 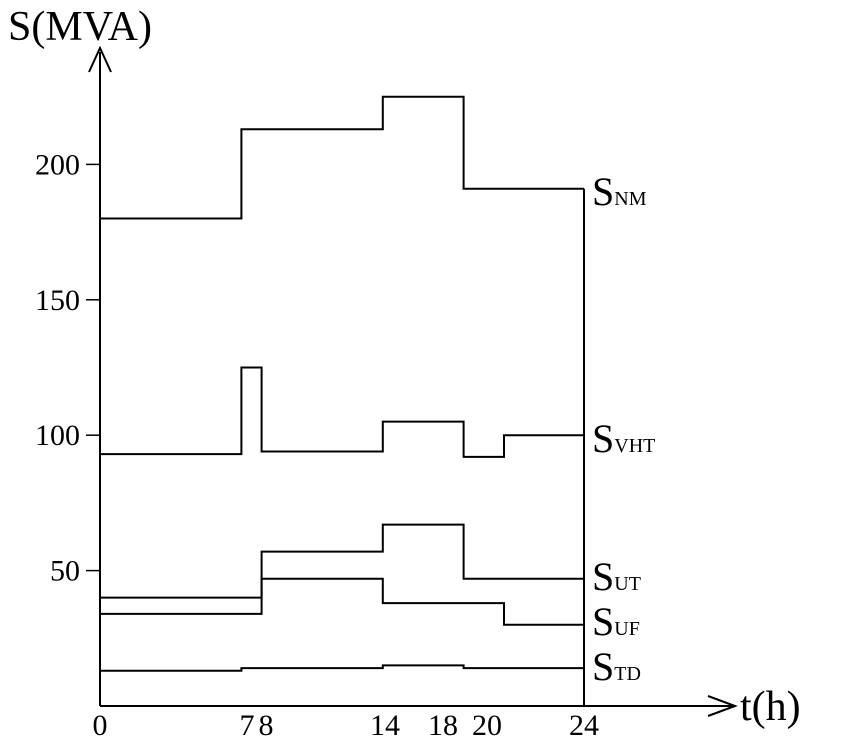 What do you see at coordinates (67, 368) in the screenshot?
I see `y-ticks: 50 100 150 200` at bounding box center [67, 368].